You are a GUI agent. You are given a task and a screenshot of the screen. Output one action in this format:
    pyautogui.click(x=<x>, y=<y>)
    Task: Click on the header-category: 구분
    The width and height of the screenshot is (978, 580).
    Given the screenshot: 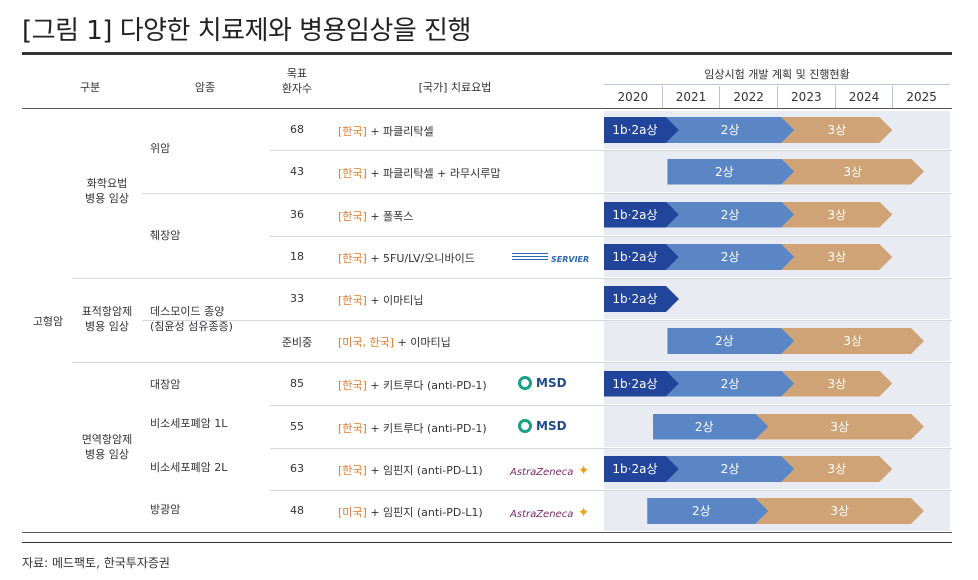 What is the action you would take?
    pyautogui.click(x=90, y=87)
    